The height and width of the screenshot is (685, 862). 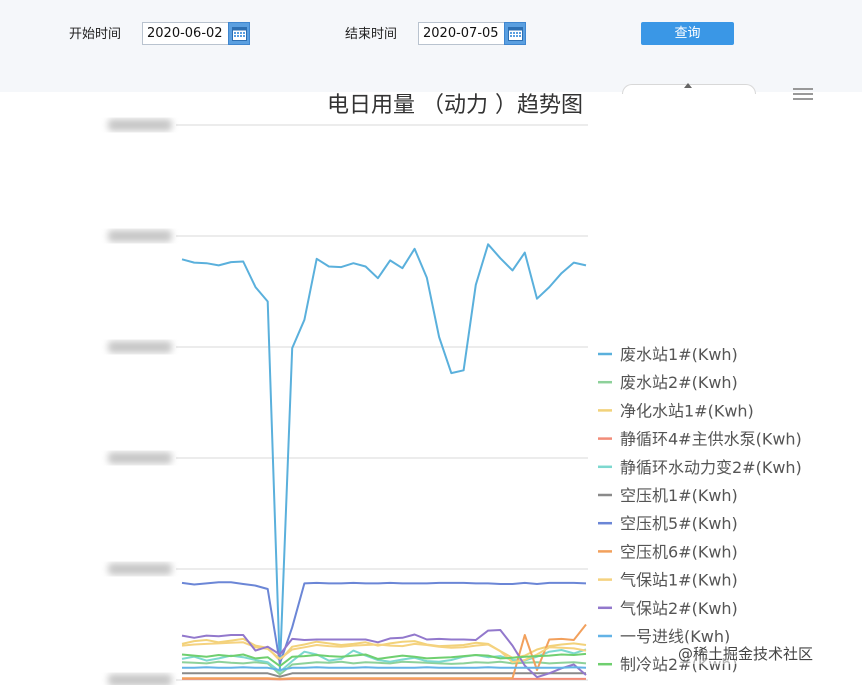 What do you see at coordinates (688, 85) in the screenshot?
I see `caret-up-icon` at bounding box center [688, 85].